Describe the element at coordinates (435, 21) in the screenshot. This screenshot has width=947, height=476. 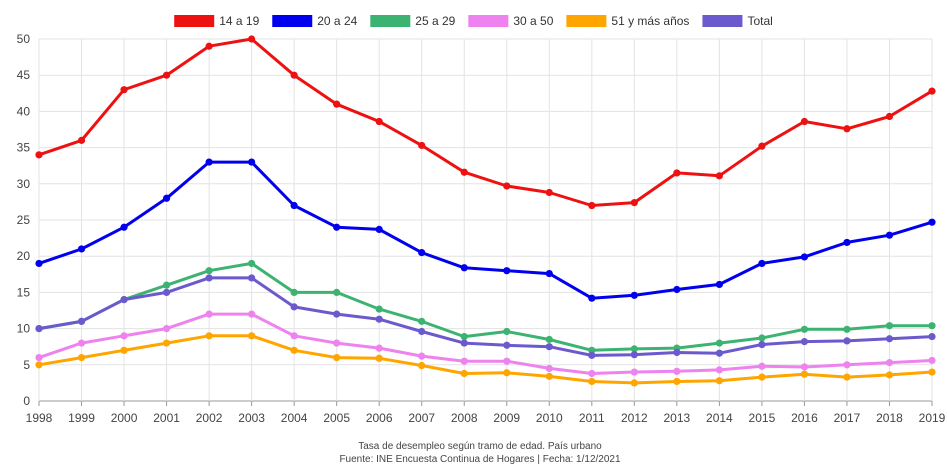
I see `legend-label: 25 a 29` at that location.